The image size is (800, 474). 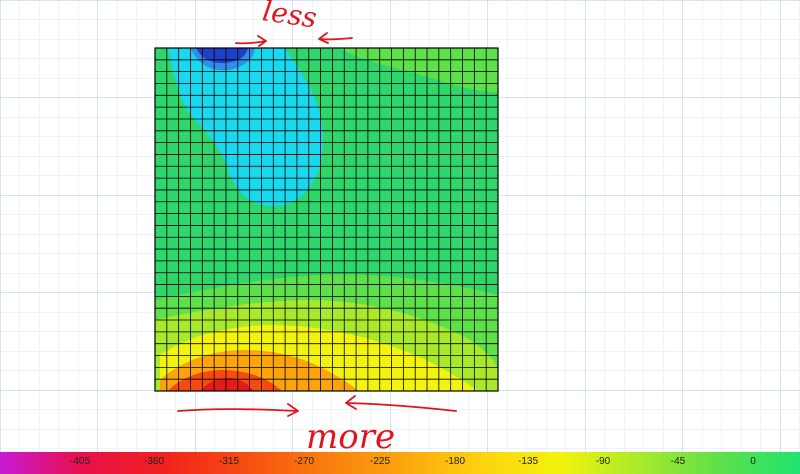 What do you see at coordinates (238, 410) in the screenshot?
I see `arrow-right-bottom` at bounding box center [238, 410].